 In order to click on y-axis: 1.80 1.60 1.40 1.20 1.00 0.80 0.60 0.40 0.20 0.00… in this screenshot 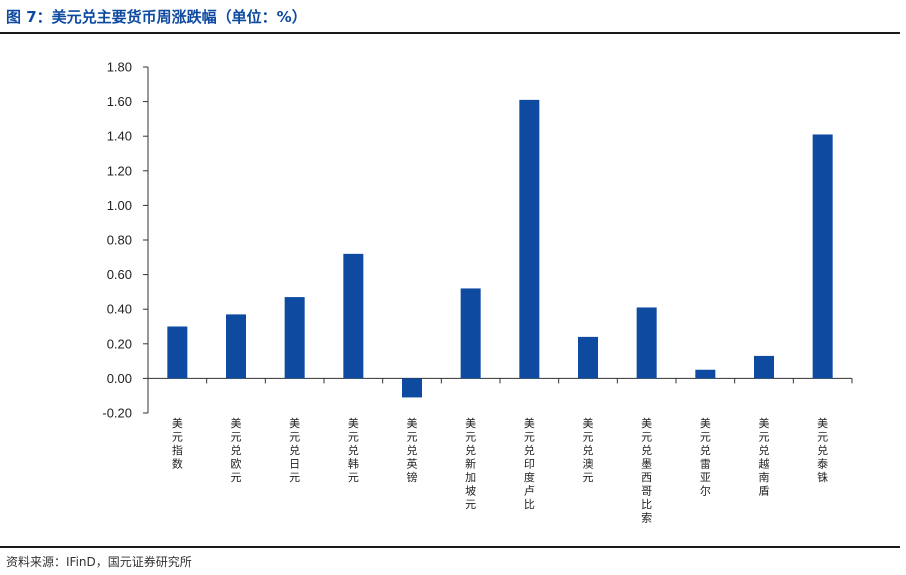, I will do `click(125, 240)`.